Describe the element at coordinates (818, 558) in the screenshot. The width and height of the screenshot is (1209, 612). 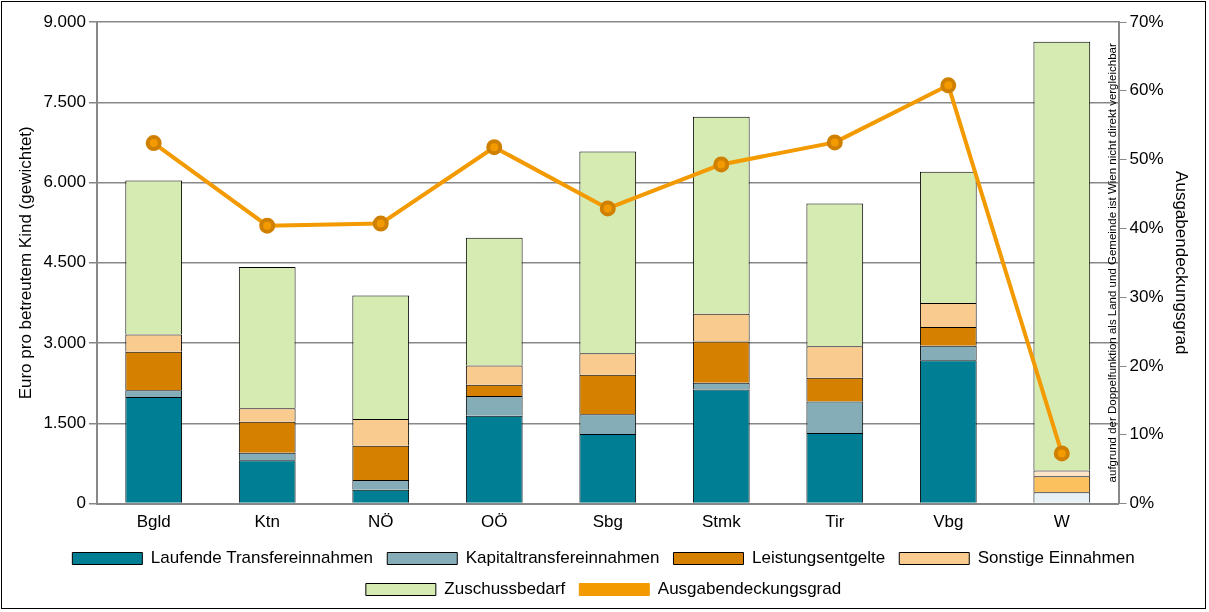
I see `legend-label: Leistungsentgelte` at that location.